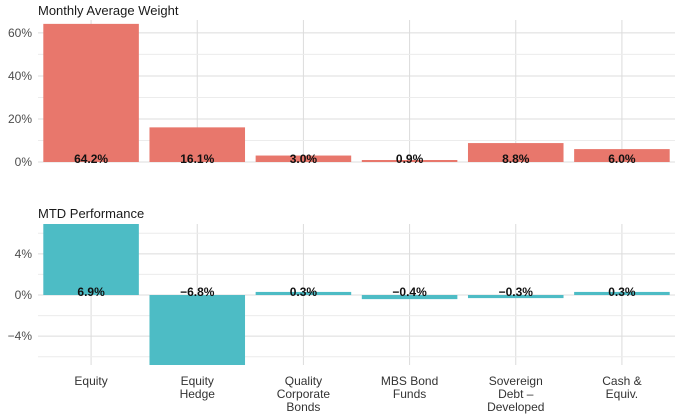 The height and width of the screenshot is (417, 680). What do you see at coordinates (516, 292) in the screenshot?
I see `data-label: −0.3%` at bounding box center [516, 292].